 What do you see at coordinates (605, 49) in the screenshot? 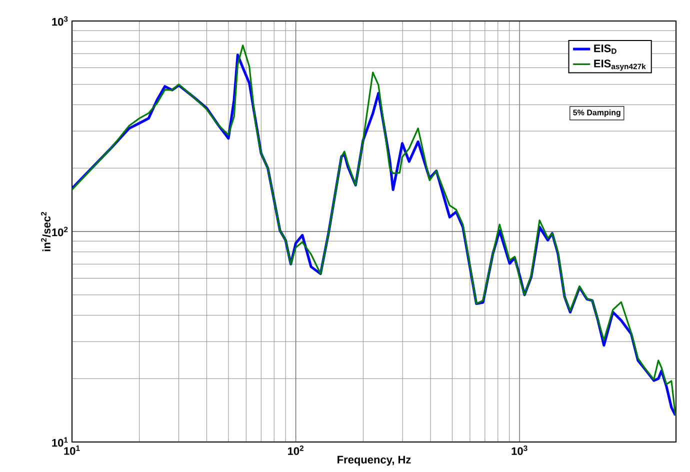
I see `legend-label: EIS$_{D}$` at bounding box center [605, 49].